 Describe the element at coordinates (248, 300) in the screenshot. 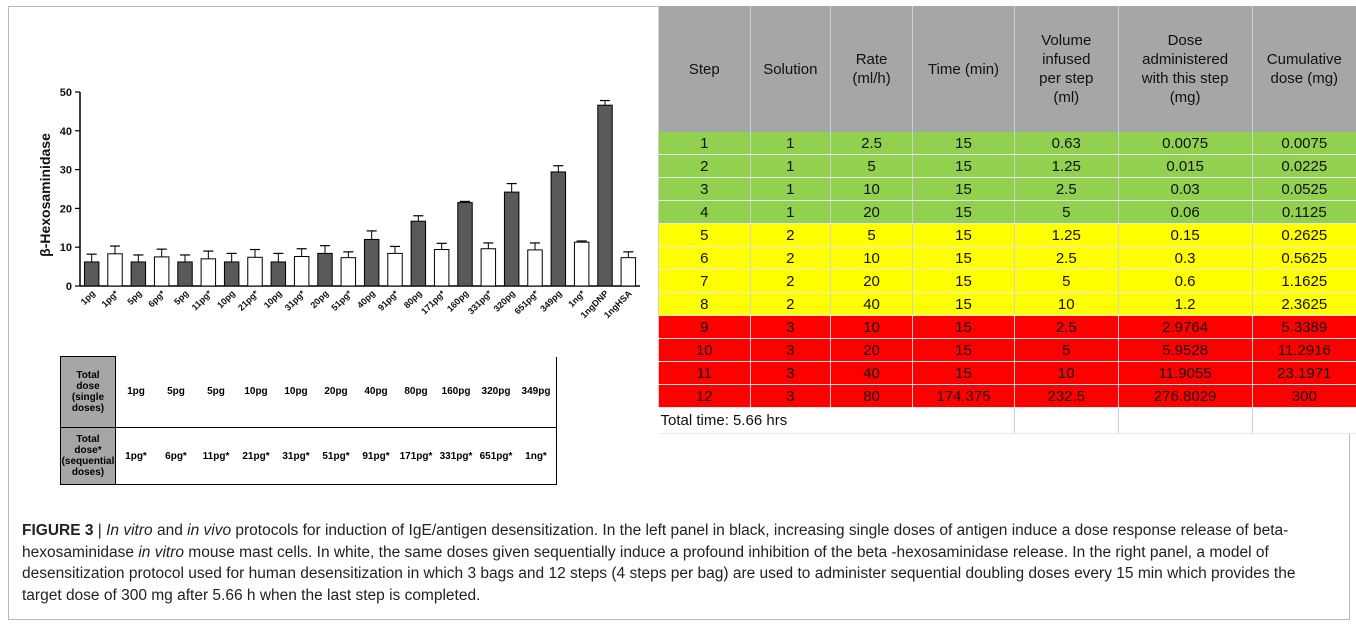

I see `x-tick-label: 21pg*` at that location.